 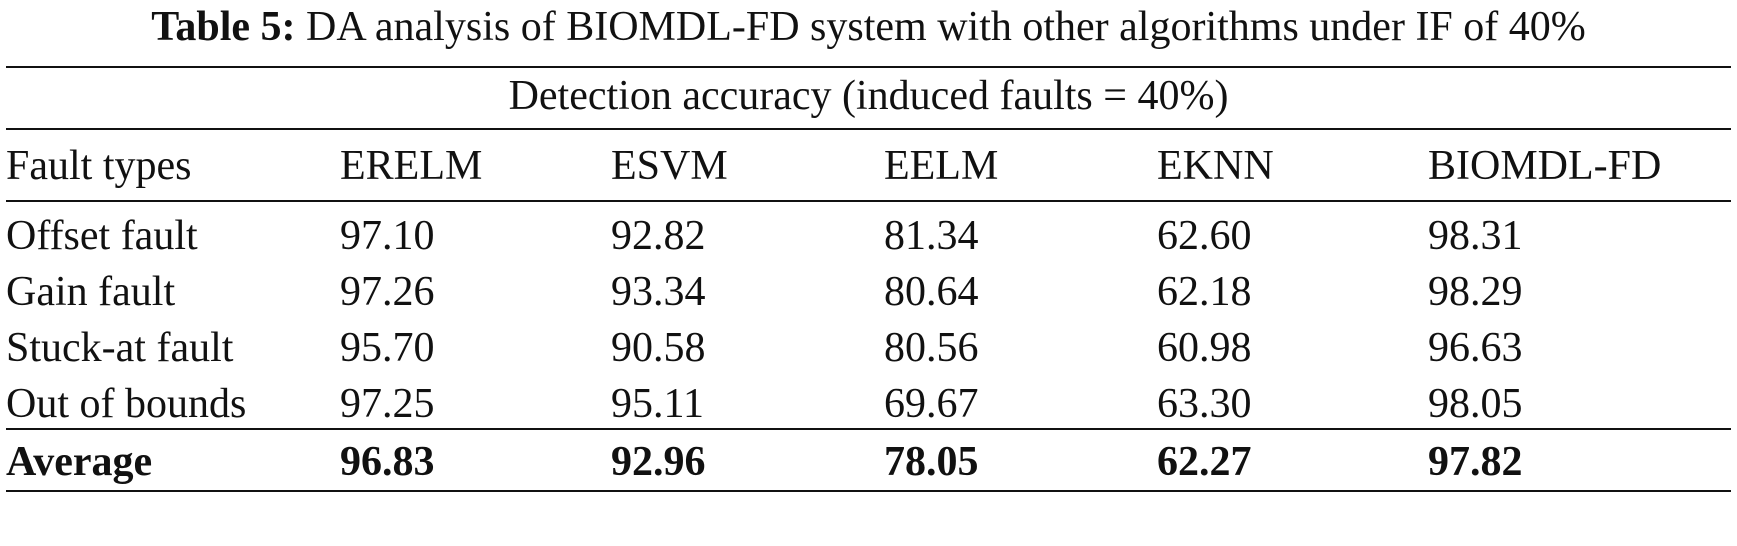 What do you see at coordinates (931, 348) in the screenshot?
I see `table-cell: 80.56` at bounding box center [931, 348].